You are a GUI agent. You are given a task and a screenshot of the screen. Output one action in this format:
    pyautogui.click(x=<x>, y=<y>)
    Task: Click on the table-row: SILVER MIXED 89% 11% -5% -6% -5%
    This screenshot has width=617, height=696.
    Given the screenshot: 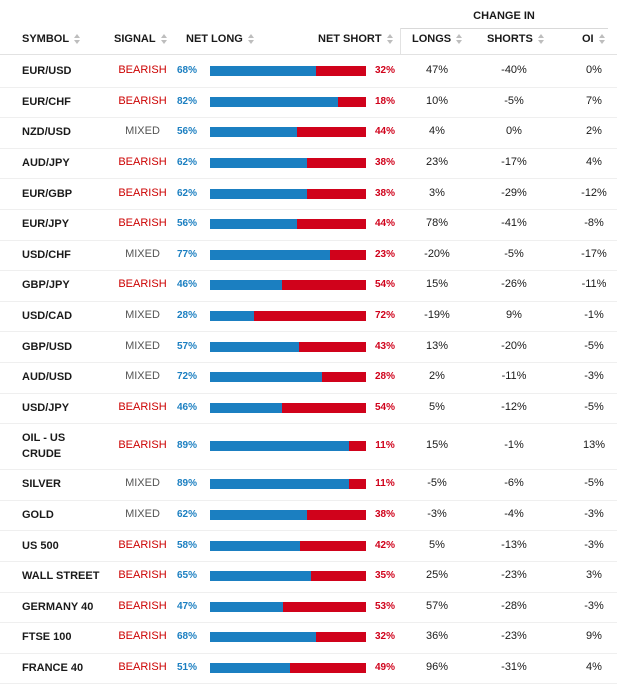 What is the action you would take?
    pyautogui.click(x=308, y=485)
    